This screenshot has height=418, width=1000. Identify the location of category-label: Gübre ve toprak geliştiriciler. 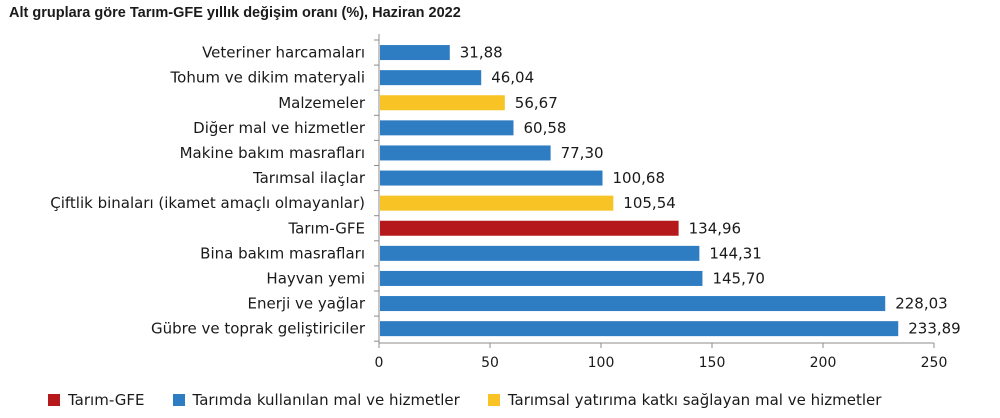
(258, 329).